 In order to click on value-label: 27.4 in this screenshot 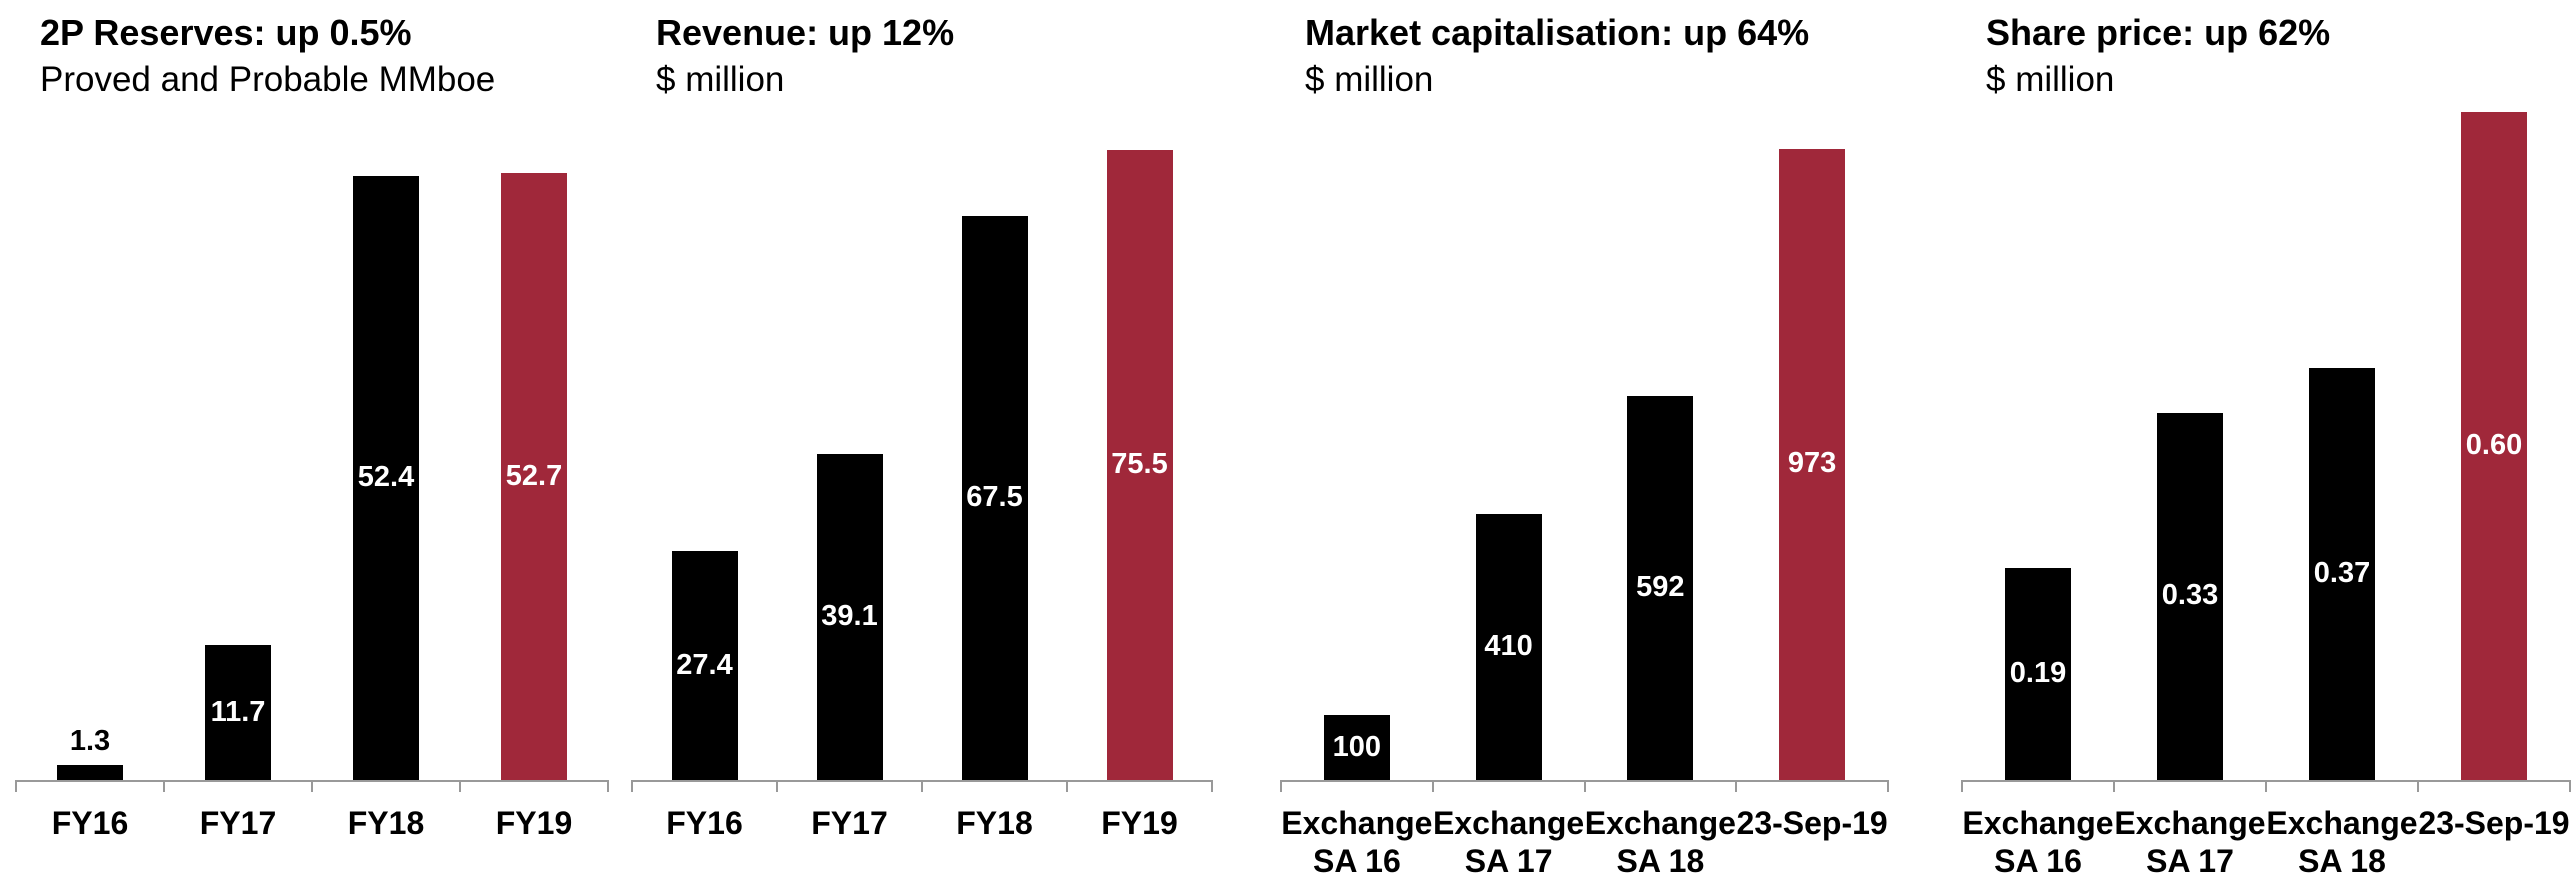, I will do `click(704, 664)`.